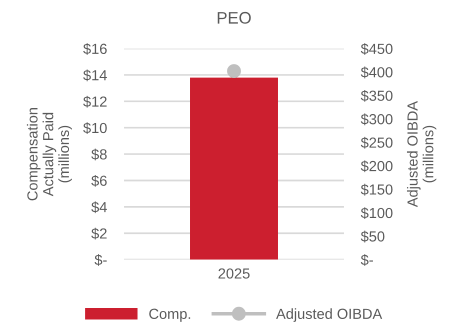  I want to click on y2-tick-label: $200, so click(376, 166).